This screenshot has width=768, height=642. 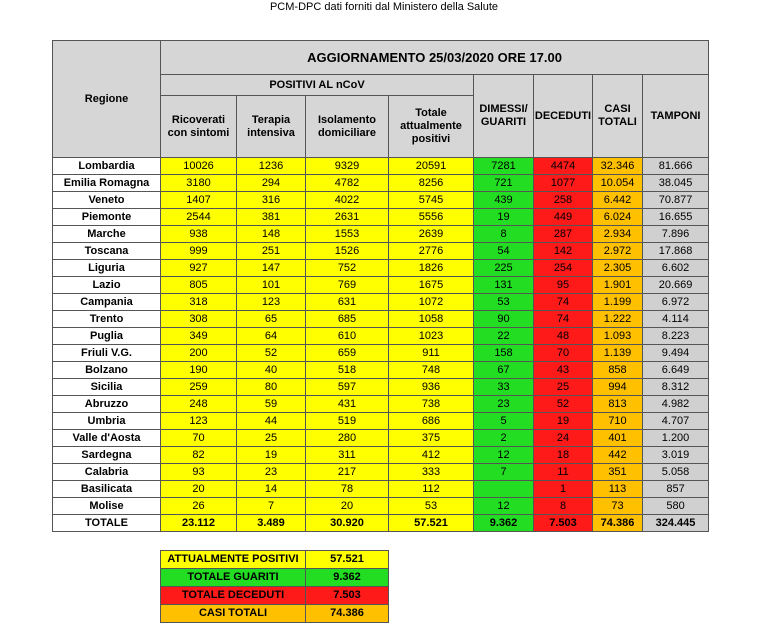 What do you see at coordinates (434, 57) in the screenshot?
I see `header-cell: AGGIORNAMENTO 25/03/2020 ORE 17.00` at bounding box center [434, 57].